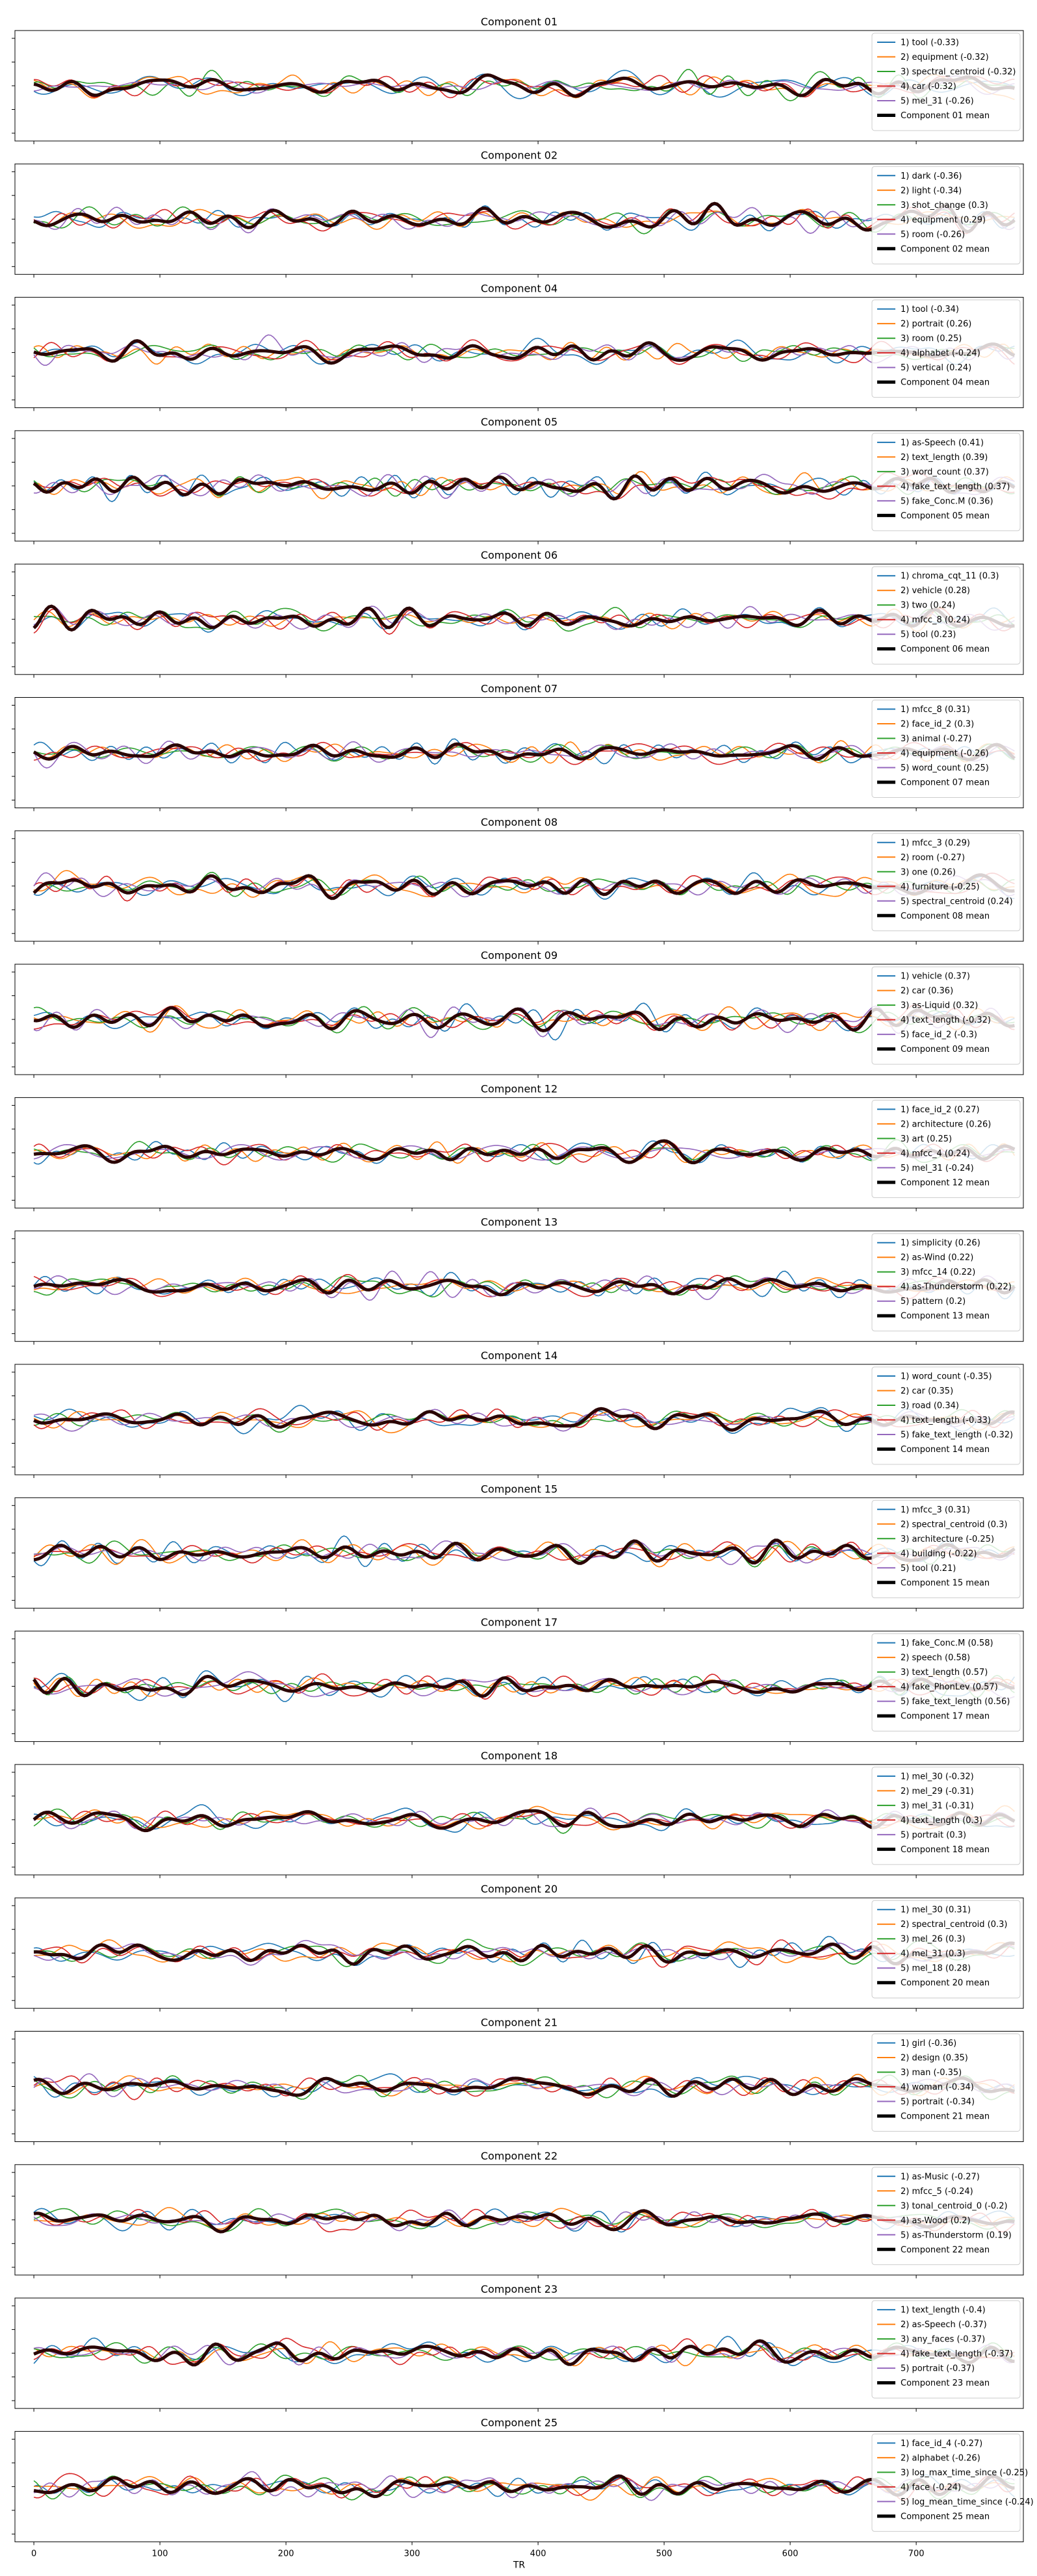 Image resolution: width=1037 pixels, height=2576 pixels. Describe the element at coordinates (950, 576) in the screenshot. I see `legend-label: 1) chroma_cqt_11 (0.3)` at that location.